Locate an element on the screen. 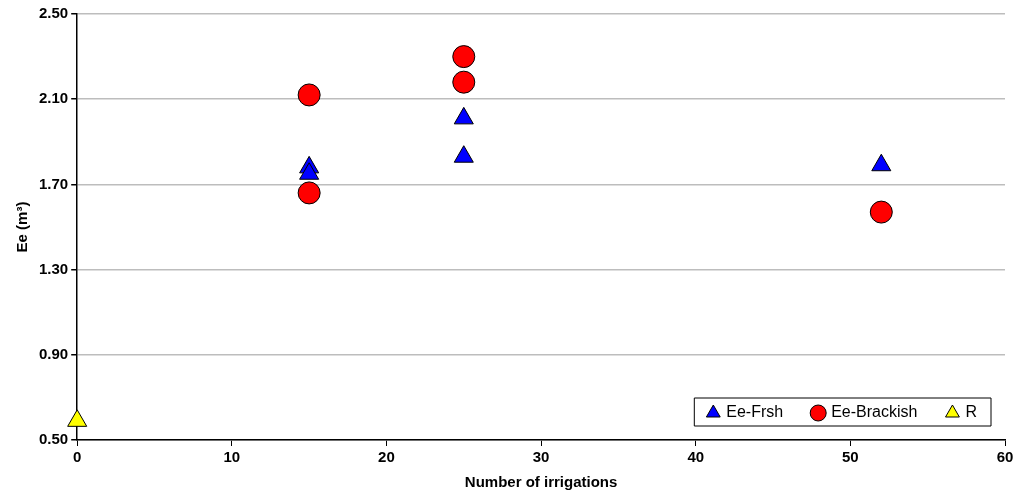 The image size is (1017, 498). y-tick-label: 1.70 is located at coordinates (53, 183).